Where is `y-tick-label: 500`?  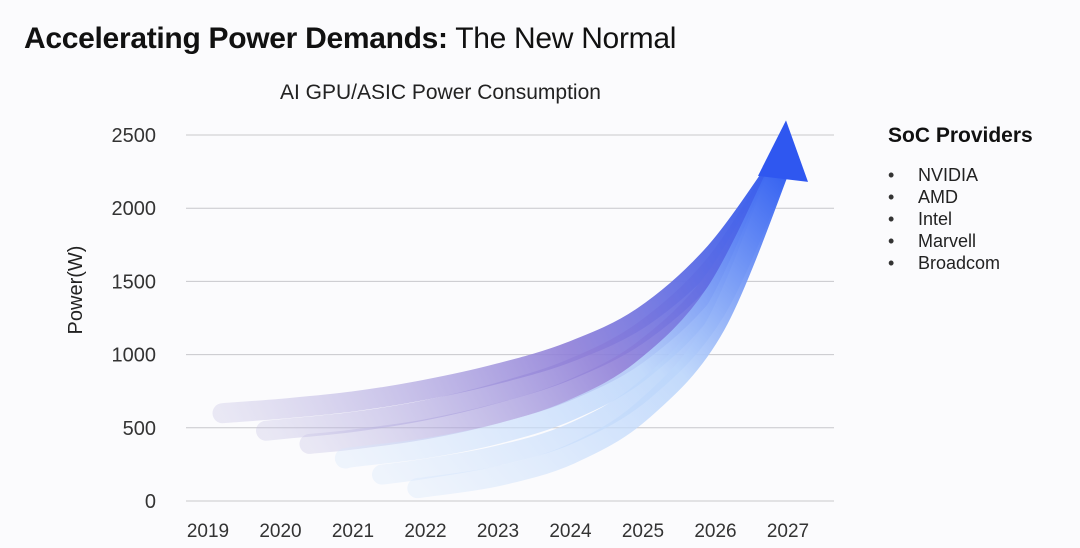
y-tick-label: 500 is located at coordinates (139, 429).